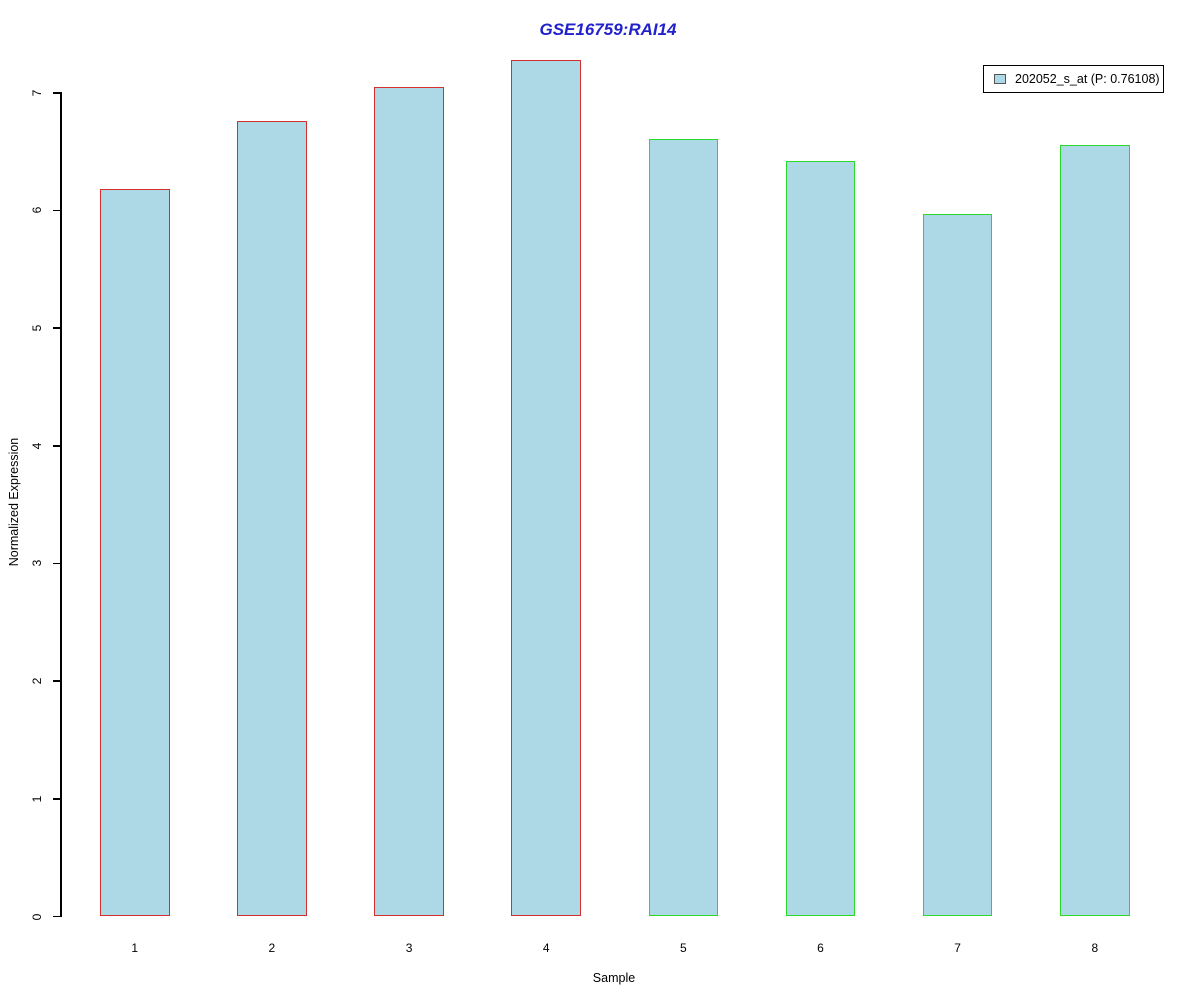 This screenshot has height=1000, width=1200. Describe the element at coordinates (37, 93) in the screenshot. I see `y-tick-label: 7` at that location.